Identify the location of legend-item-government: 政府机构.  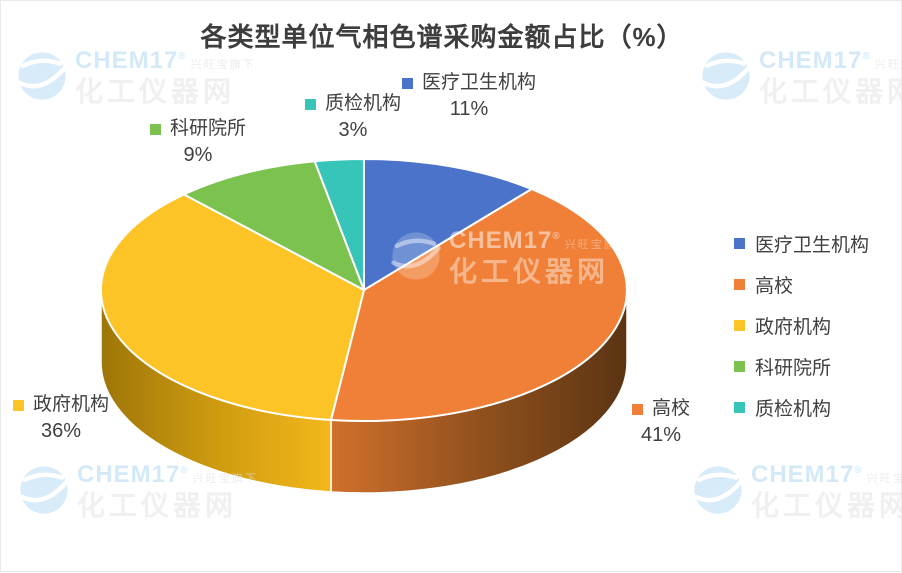
(801, 325).